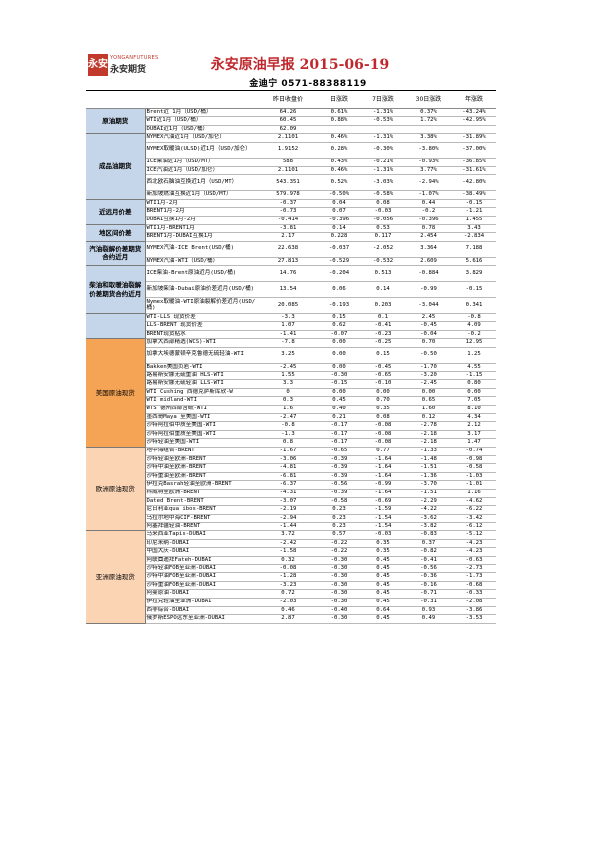 This screenshot has width=595, height=842. Describe the element at coordinates (339, 237) in the screenshot. I see `value-cell: 0.228` at that location.